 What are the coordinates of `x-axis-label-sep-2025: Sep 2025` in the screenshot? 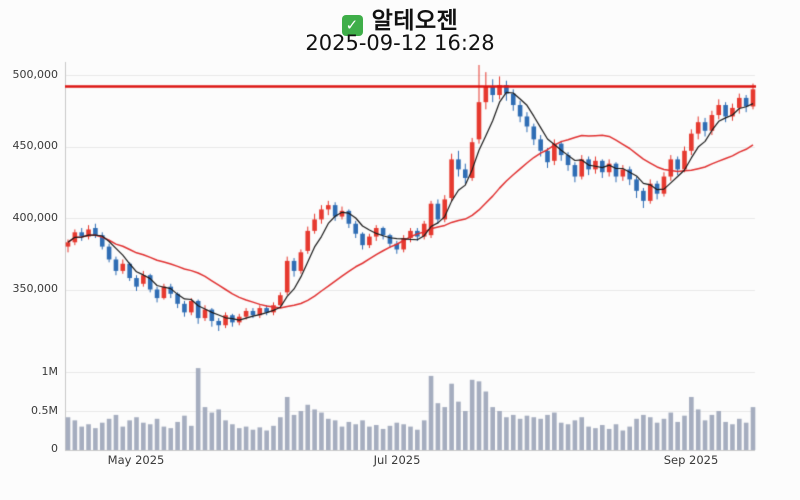 It's located at (691, 460).